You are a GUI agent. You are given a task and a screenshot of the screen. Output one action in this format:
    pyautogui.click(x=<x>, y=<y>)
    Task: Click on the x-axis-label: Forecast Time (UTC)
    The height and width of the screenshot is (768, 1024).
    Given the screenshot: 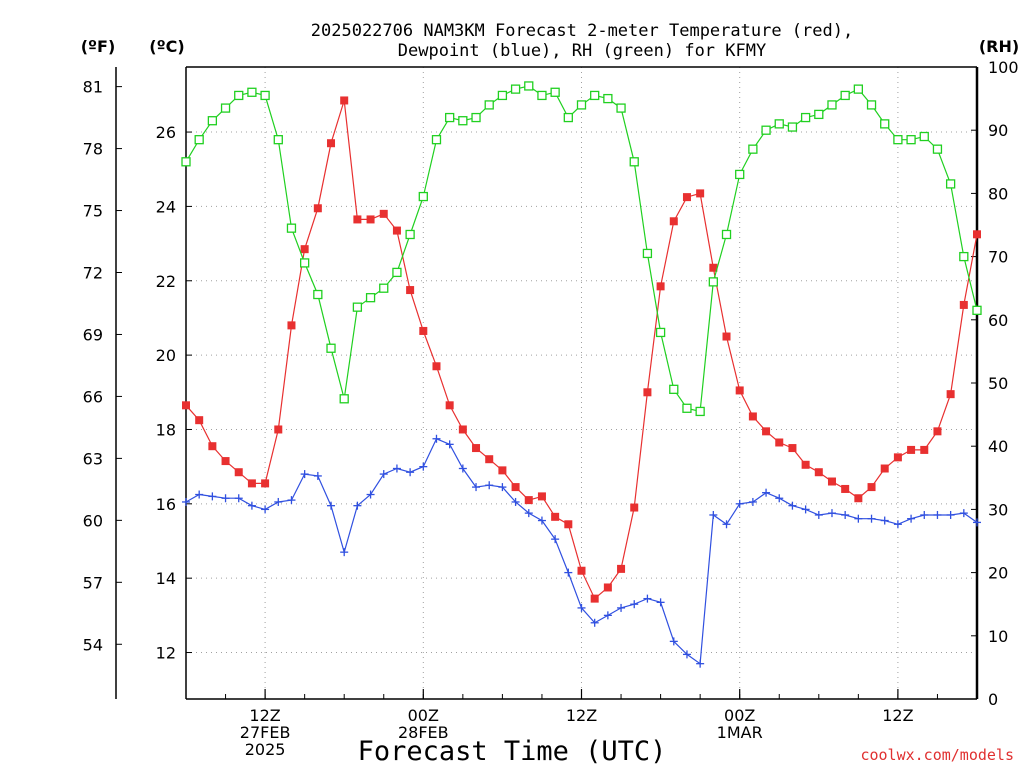 What is the action you would take?
    pyautogui.click(x=512, y=751)
    